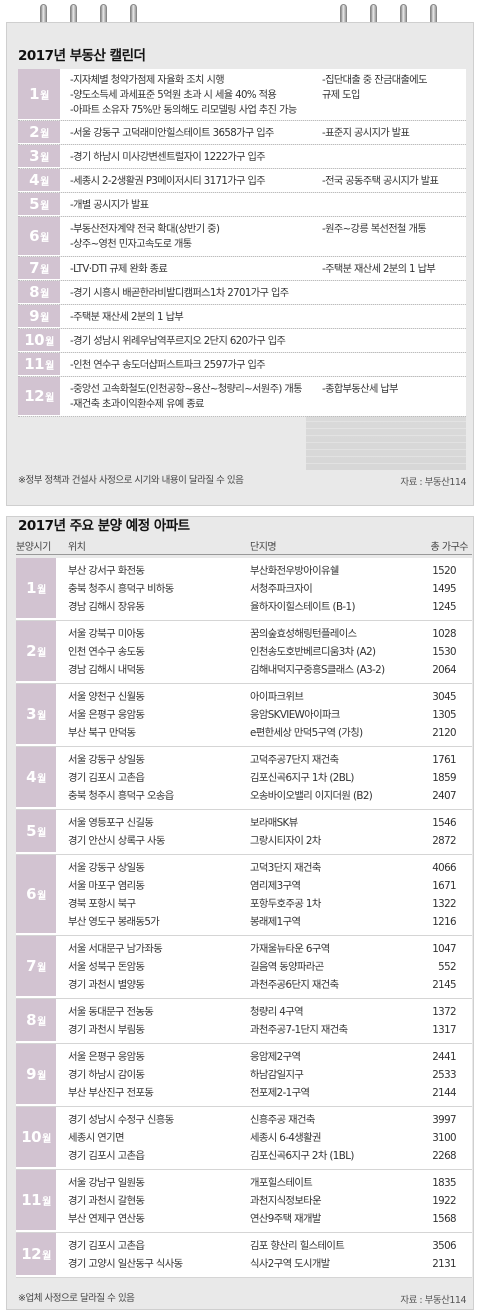  I want to click on apartment-units: 2064, so click(444, 670).